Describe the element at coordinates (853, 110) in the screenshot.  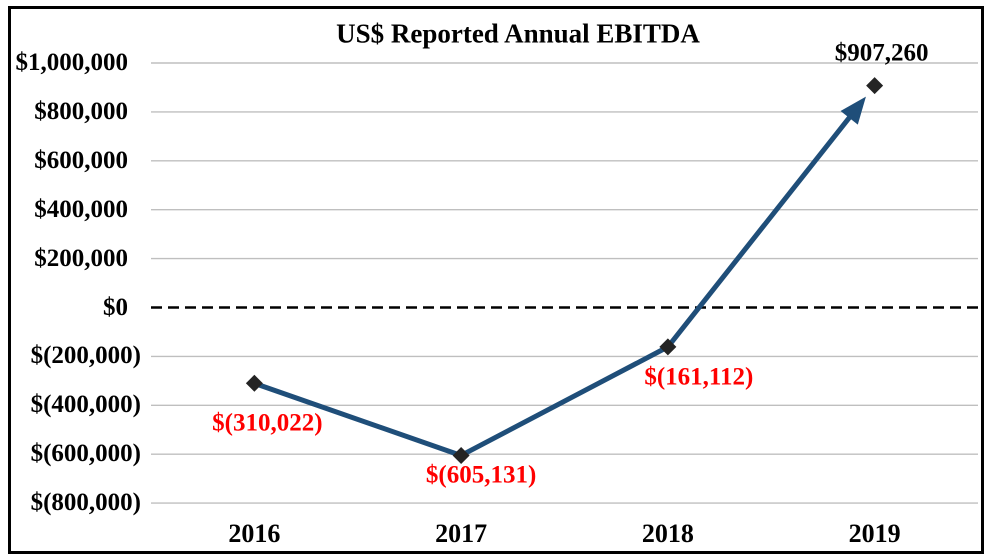
I see `arrowhead-icon` at that location.